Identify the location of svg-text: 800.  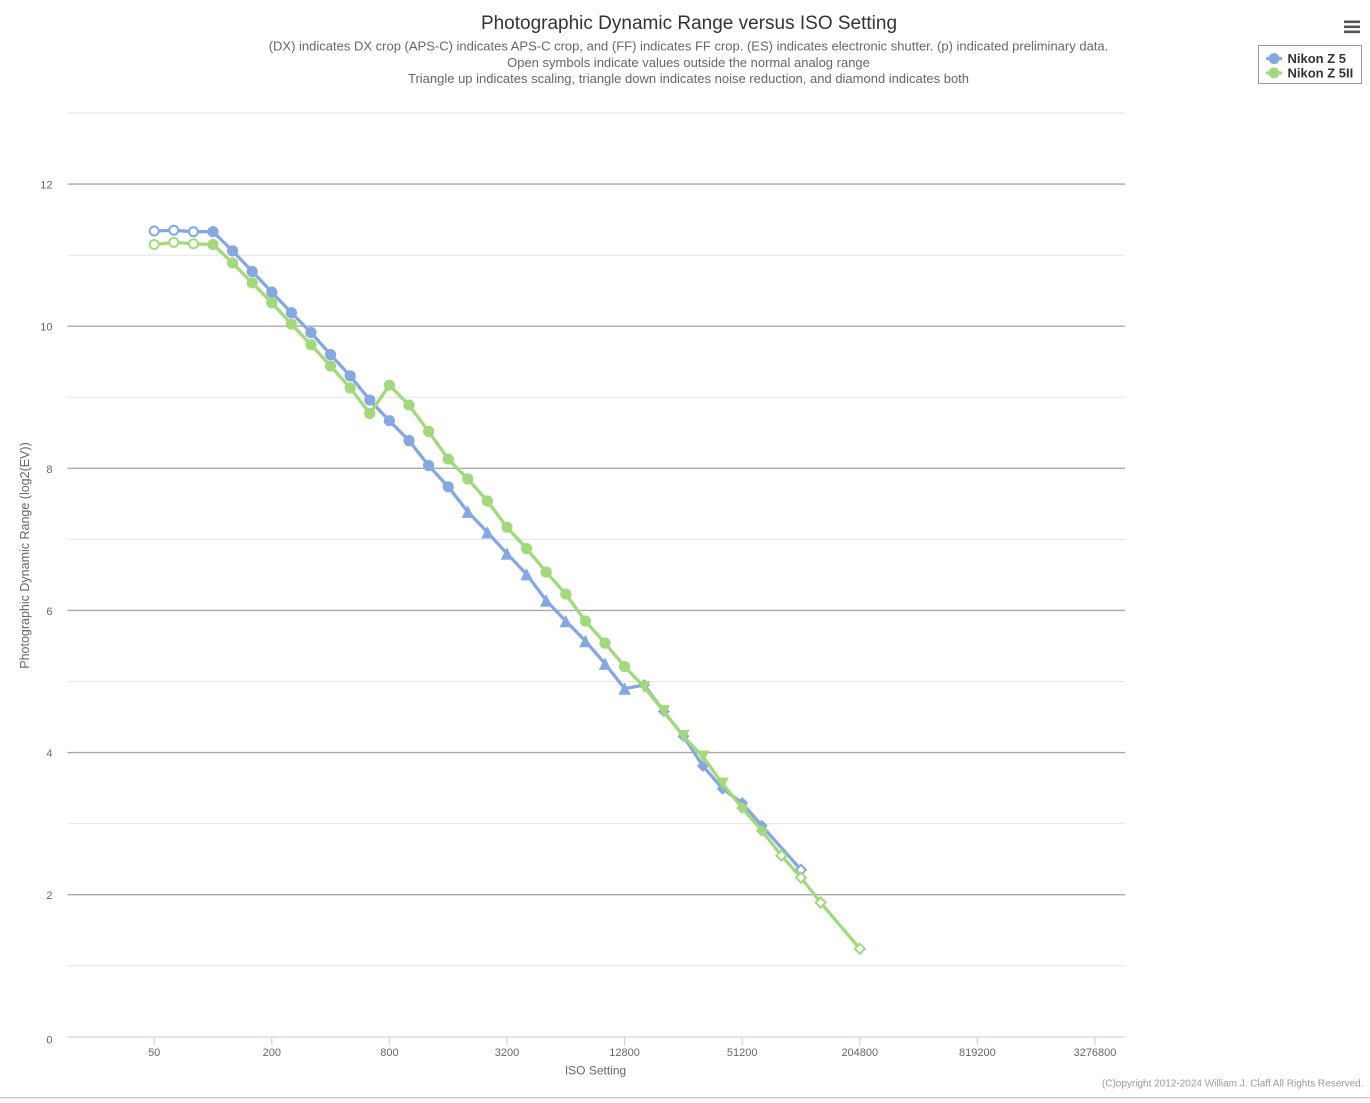
(389, 1053).